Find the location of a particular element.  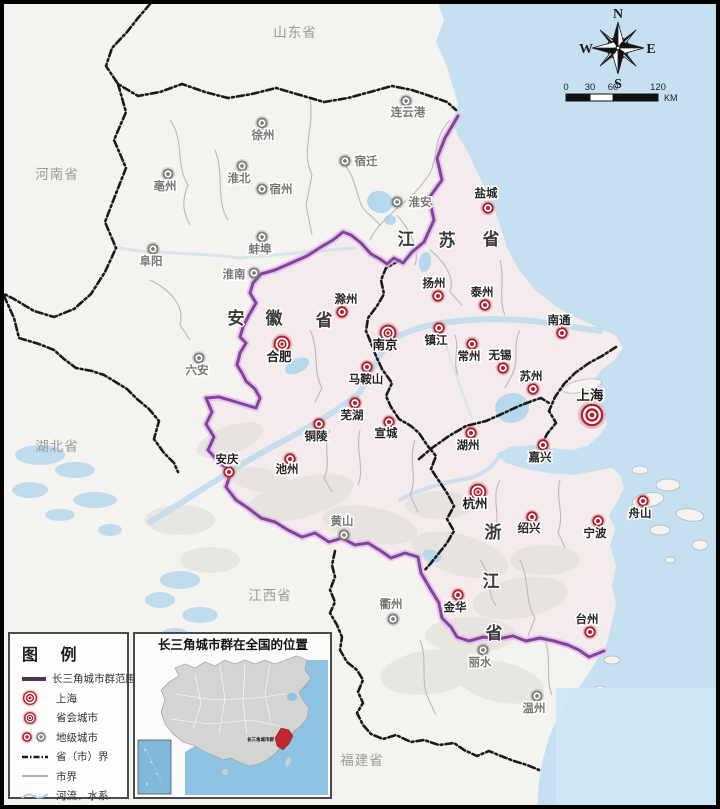

city-marker: 丽水 is located at coordinates (480, 657).